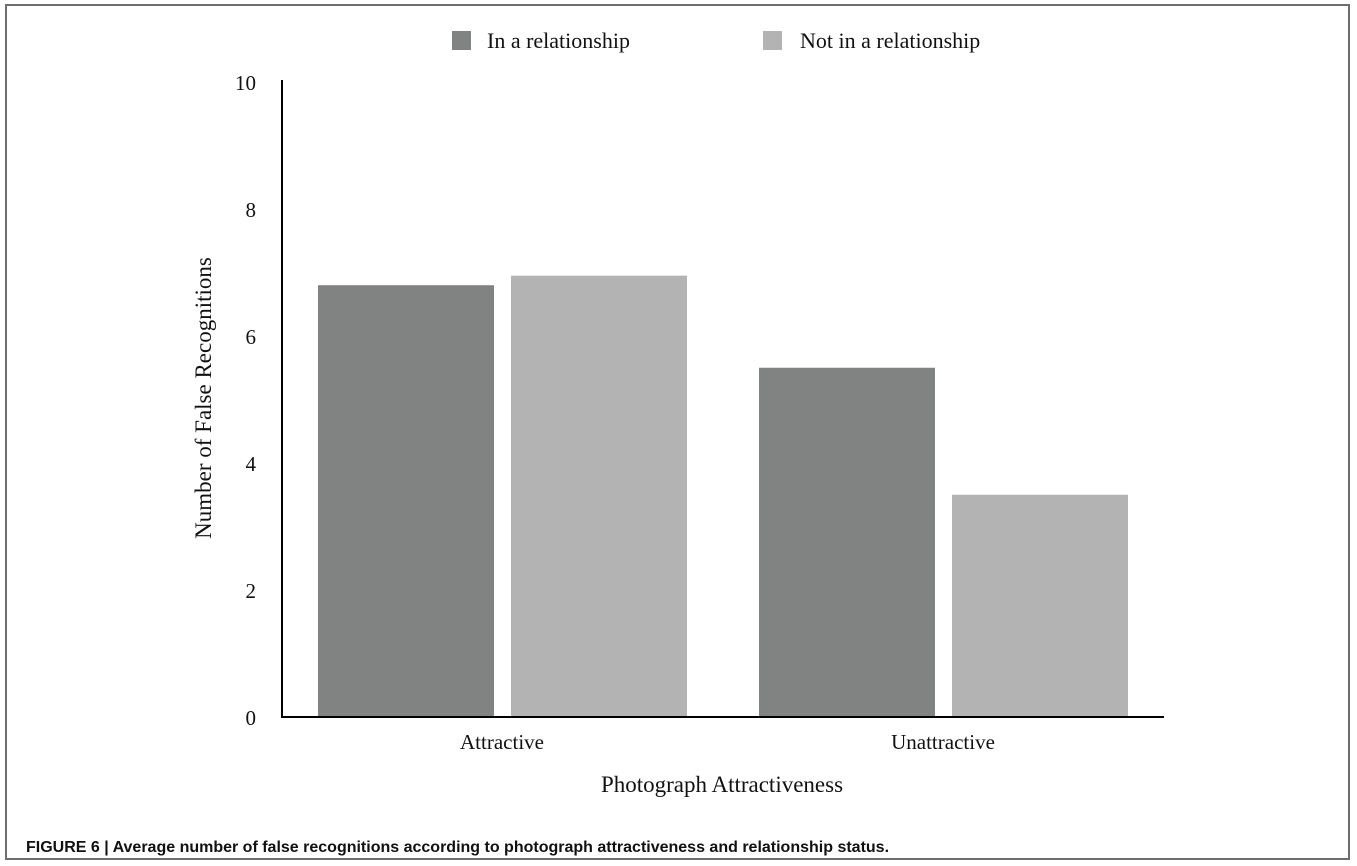 The image size is (1357, 866). What do you see at coordinates (502, 742) in the screenshot?
I see `x-tick-label-attractive: Attractive` at bounding box center [502, 742].